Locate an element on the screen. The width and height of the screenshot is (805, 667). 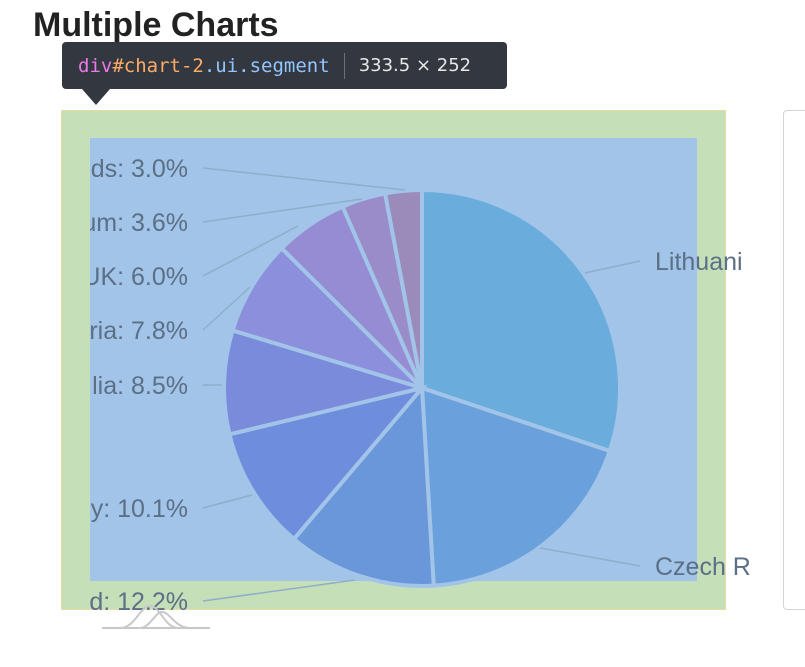
tooltip-classes: .ui.segment is located at coordinates (266, 65).